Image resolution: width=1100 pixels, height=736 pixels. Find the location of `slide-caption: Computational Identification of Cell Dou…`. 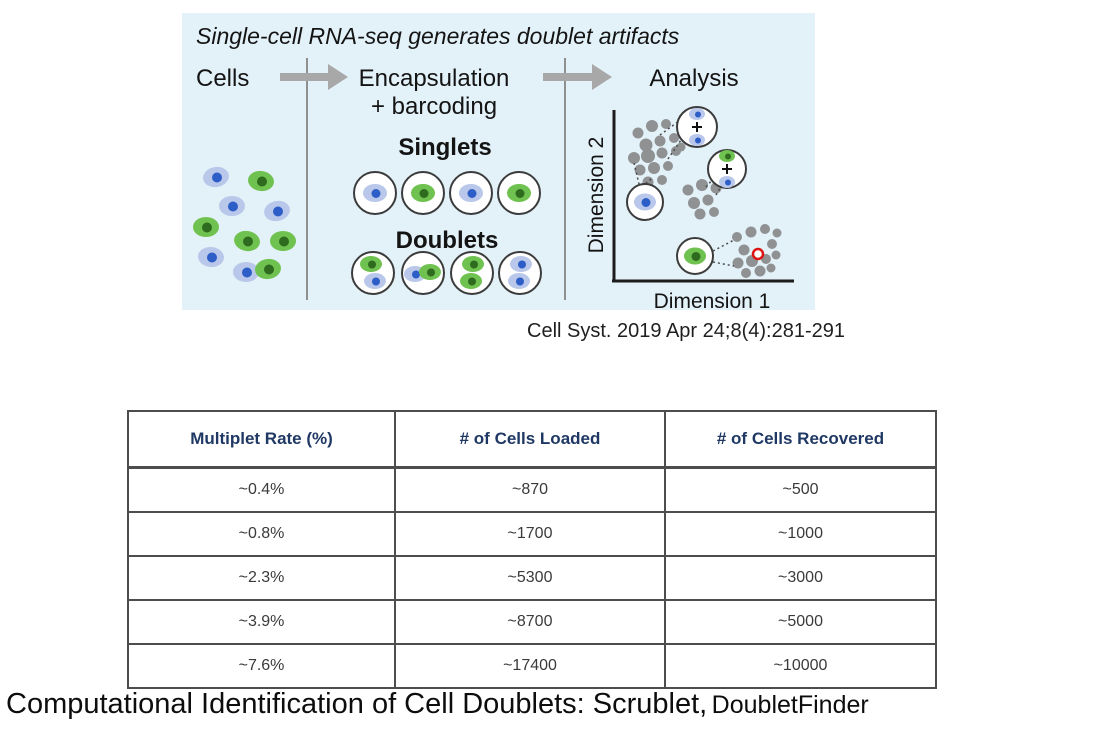

slide-caption: Computational Identification of Cell Dou… is located at coordinates (437, 704).